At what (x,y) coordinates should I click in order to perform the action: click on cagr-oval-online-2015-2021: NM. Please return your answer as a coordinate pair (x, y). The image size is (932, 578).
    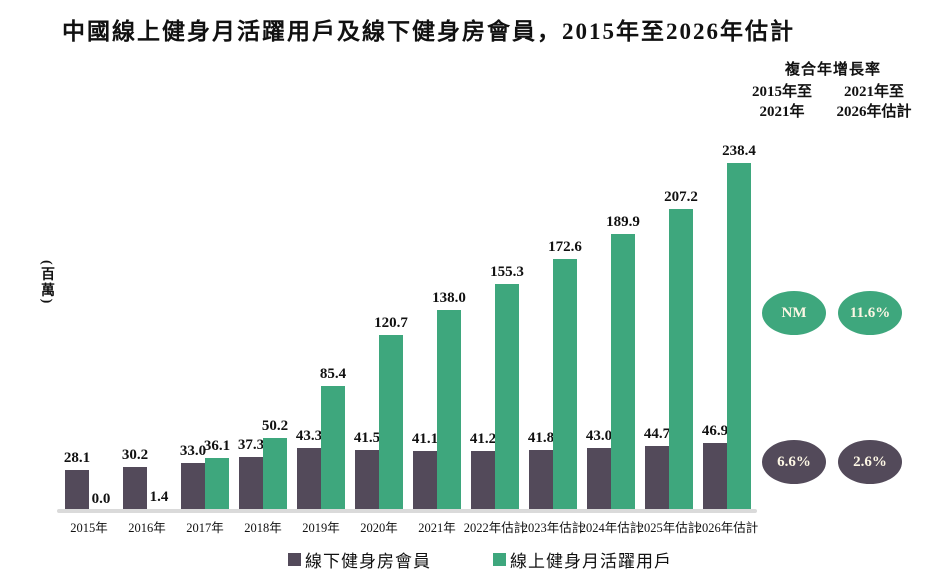
    Looking at the image, I should click on (794, 313).